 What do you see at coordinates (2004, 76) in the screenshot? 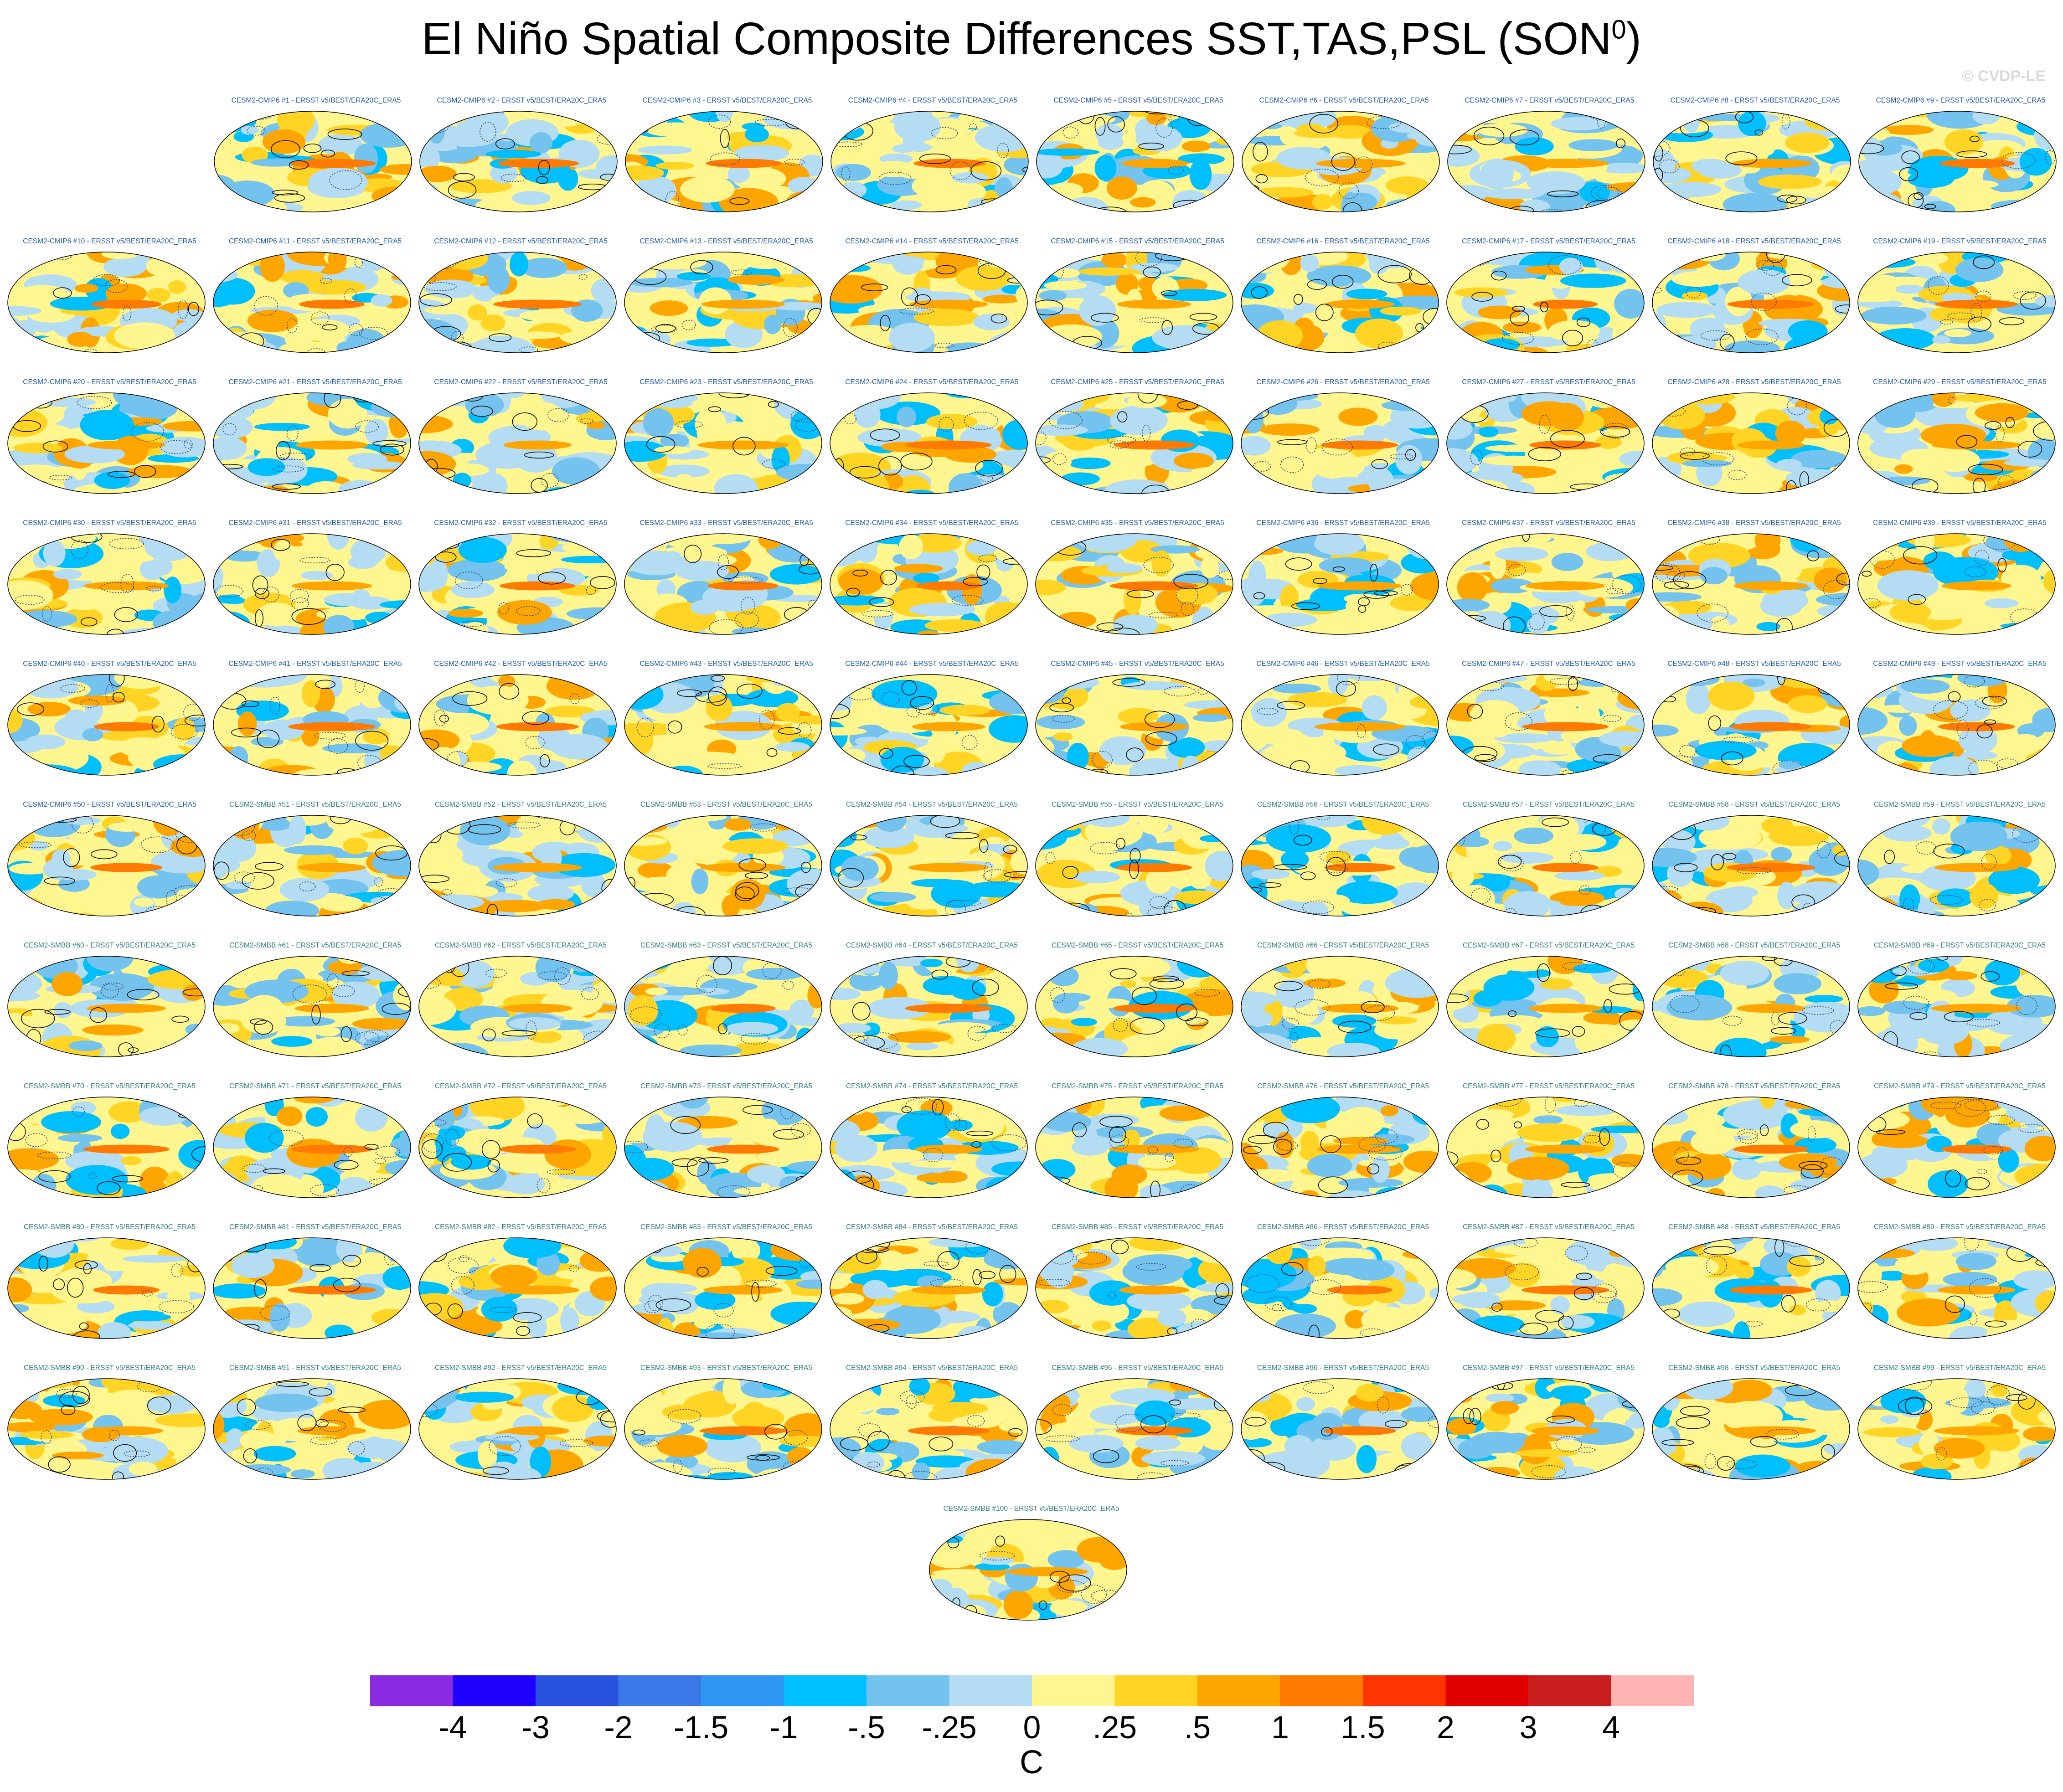
I see `watermark: © CVDP-LE` at bounding box center [2004, 76].